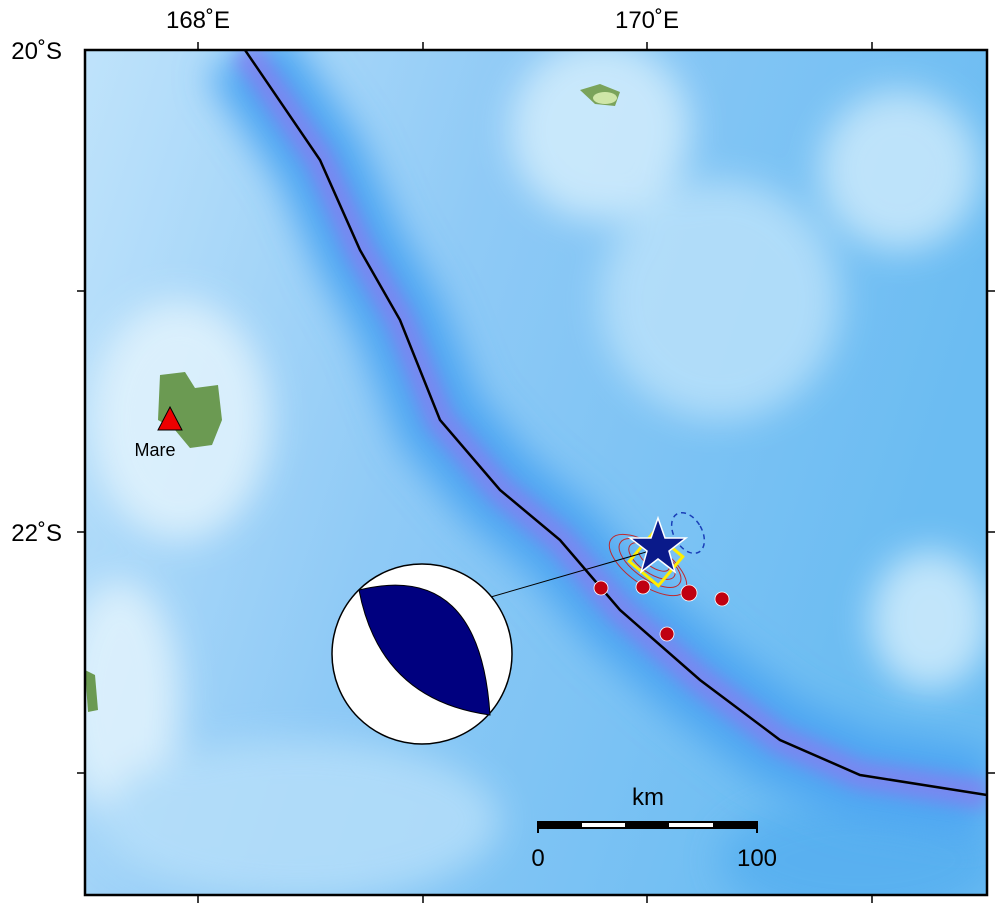  Describe the element at coordinates (661, 610) in the screenshot. I see `aftershocks` at that location.